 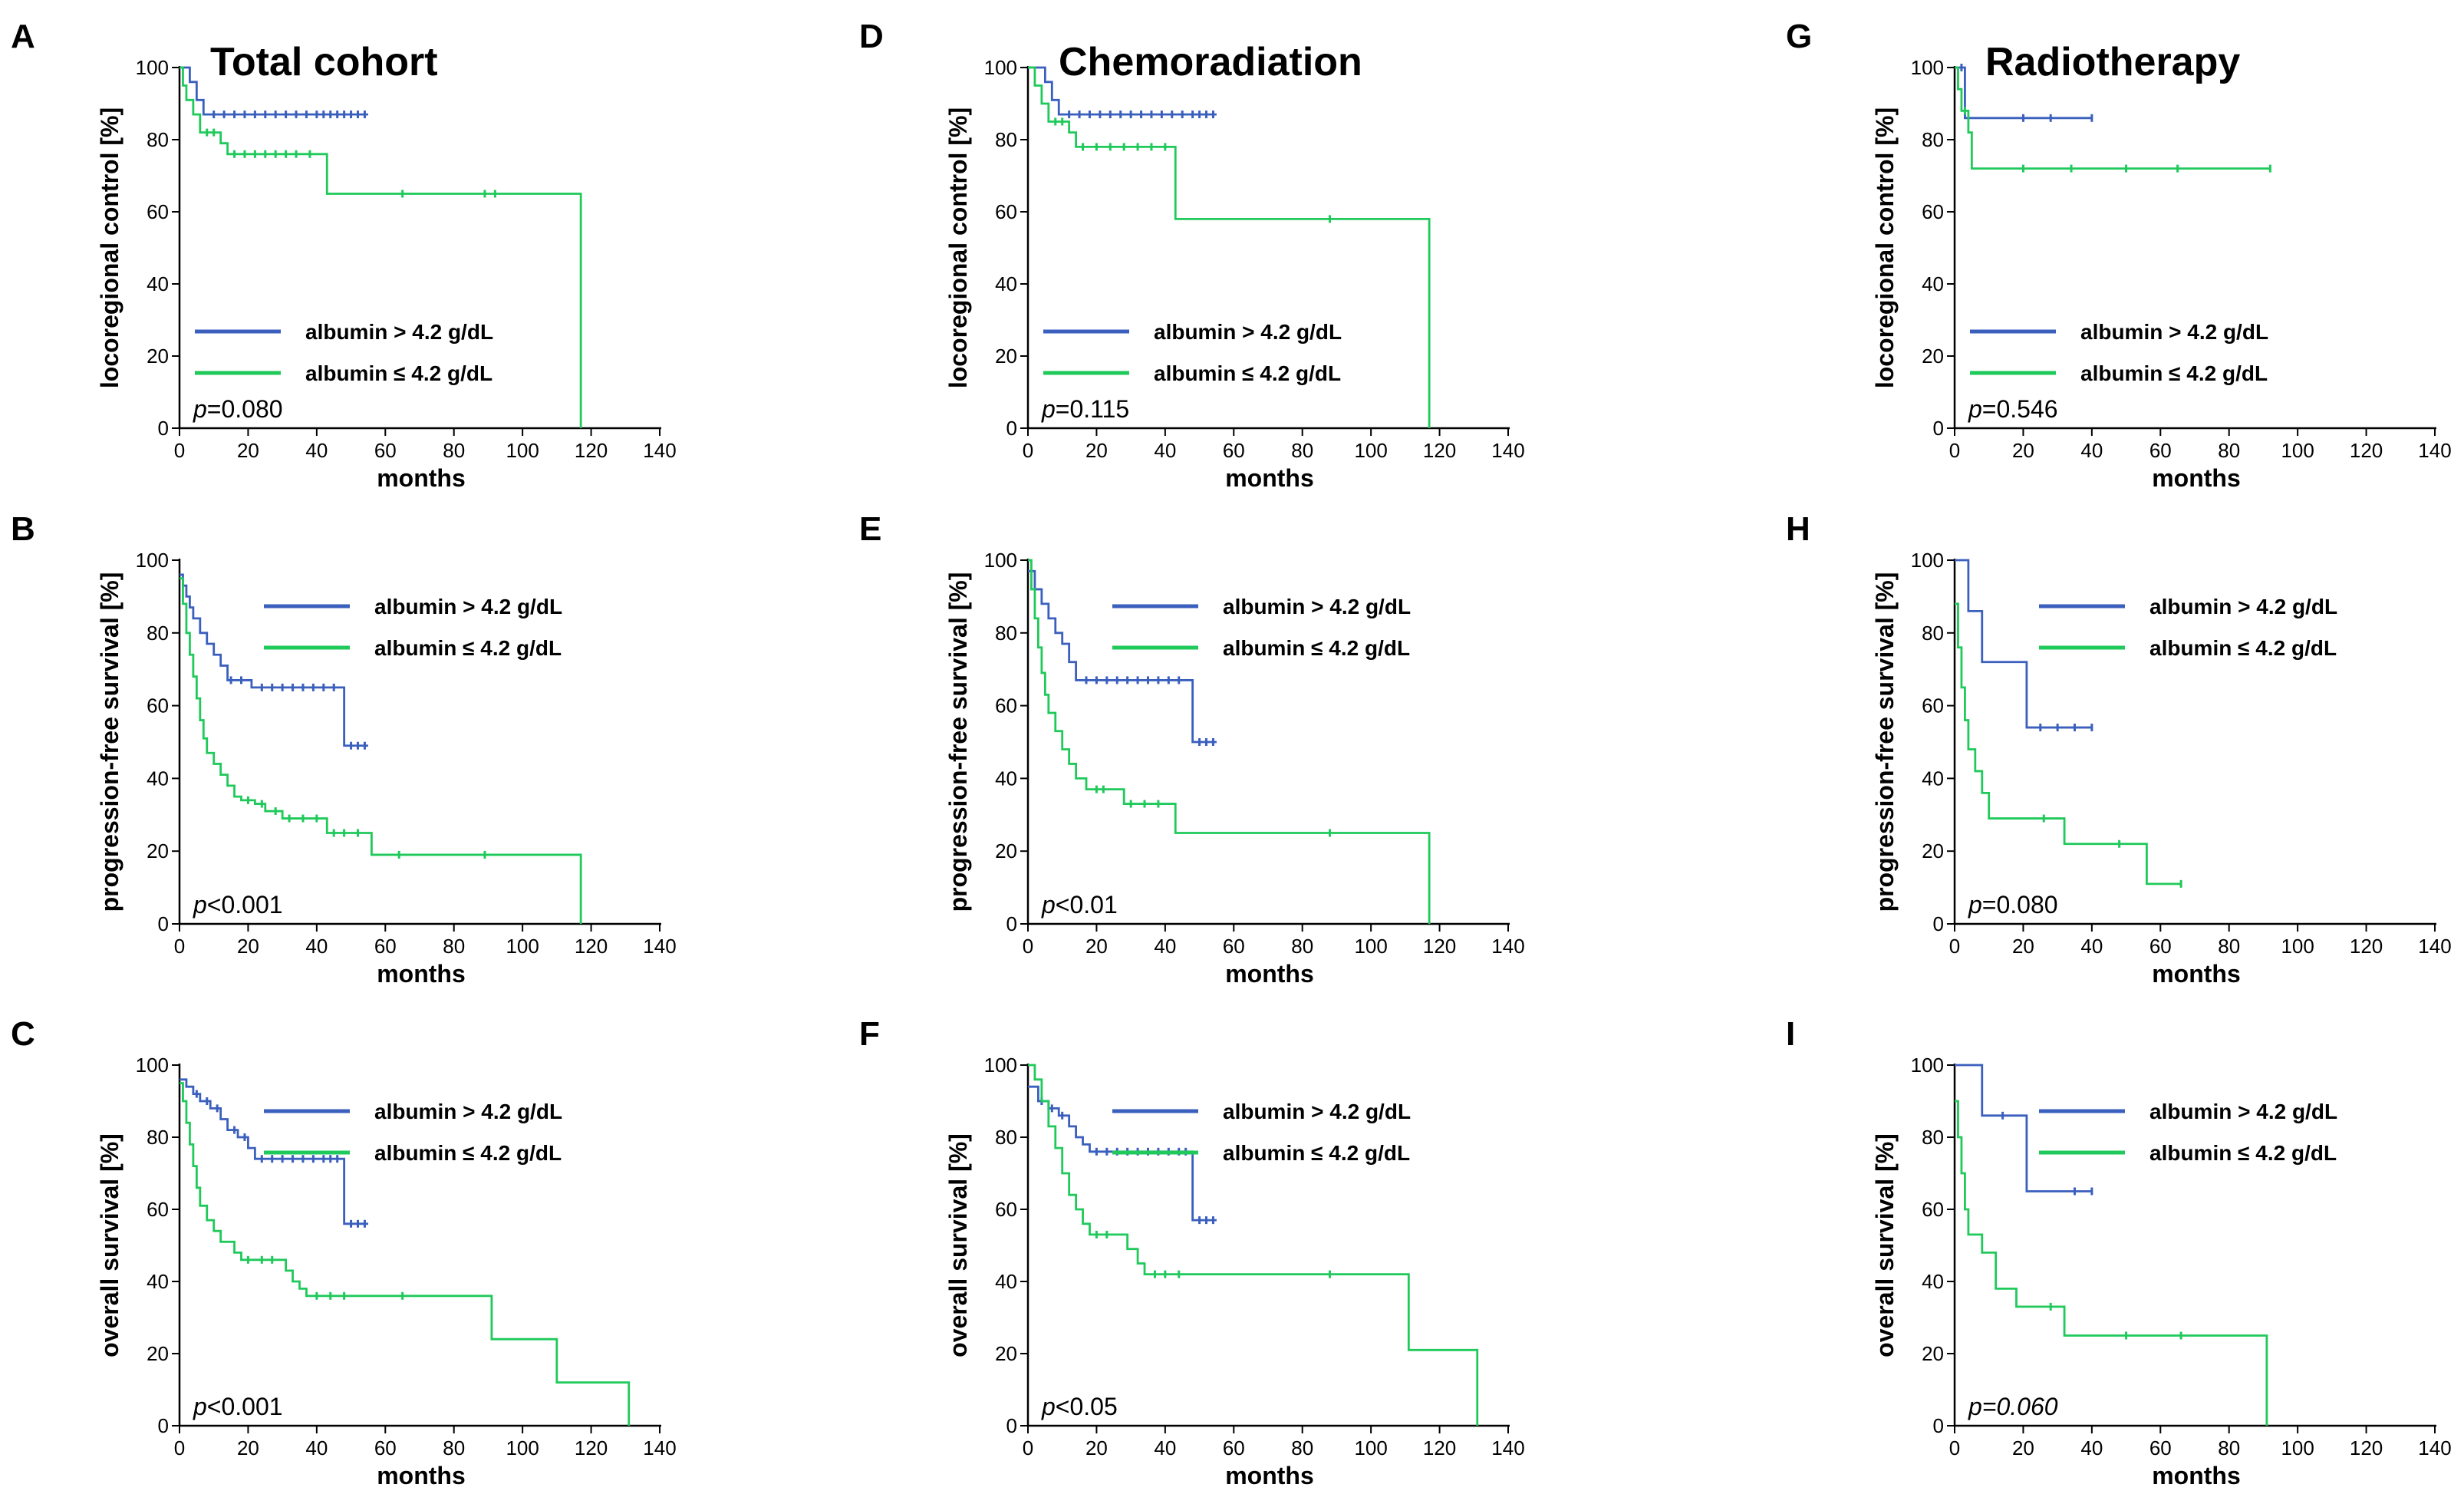 What do you see at coordinates (2160, 946) in the screenshot?
I see `panel-h-x-tick-label: 60` at bounding box center [2160, 946].